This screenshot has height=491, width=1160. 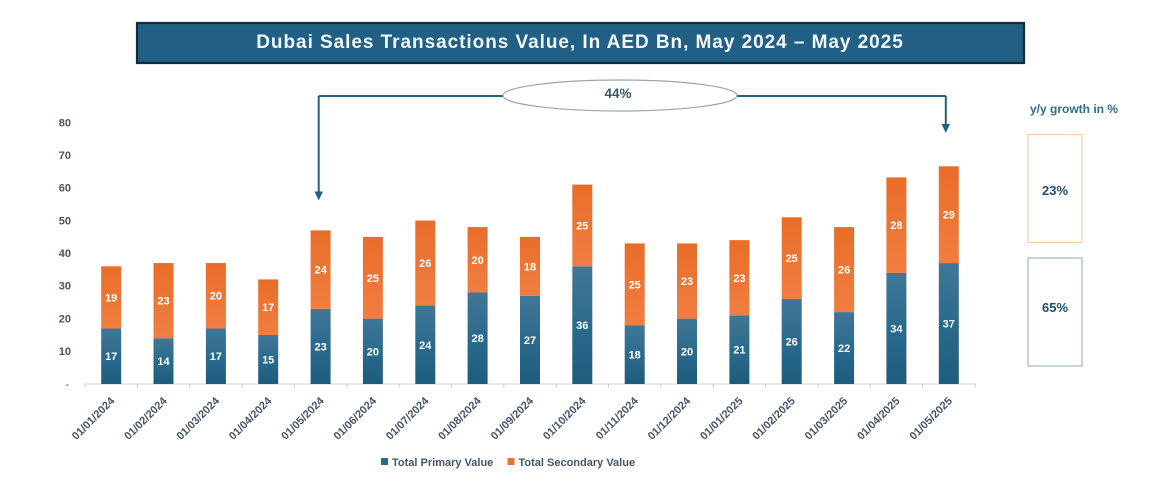 I want to click on svg-text: 21, so click(x=739, y=351).